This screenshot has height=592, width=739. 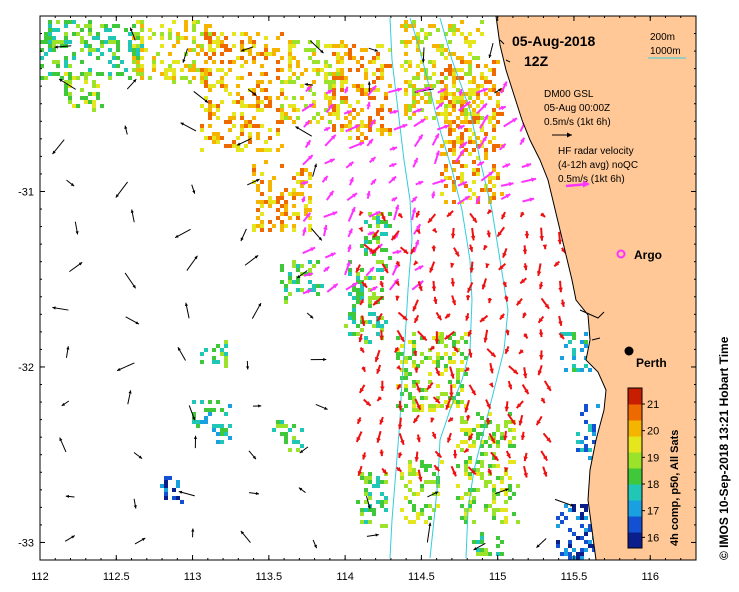 What do you see at coordinates (574, 577) in the screenshot?
I see `x-tick-label: 115.5` at bounding box center [574, 577].